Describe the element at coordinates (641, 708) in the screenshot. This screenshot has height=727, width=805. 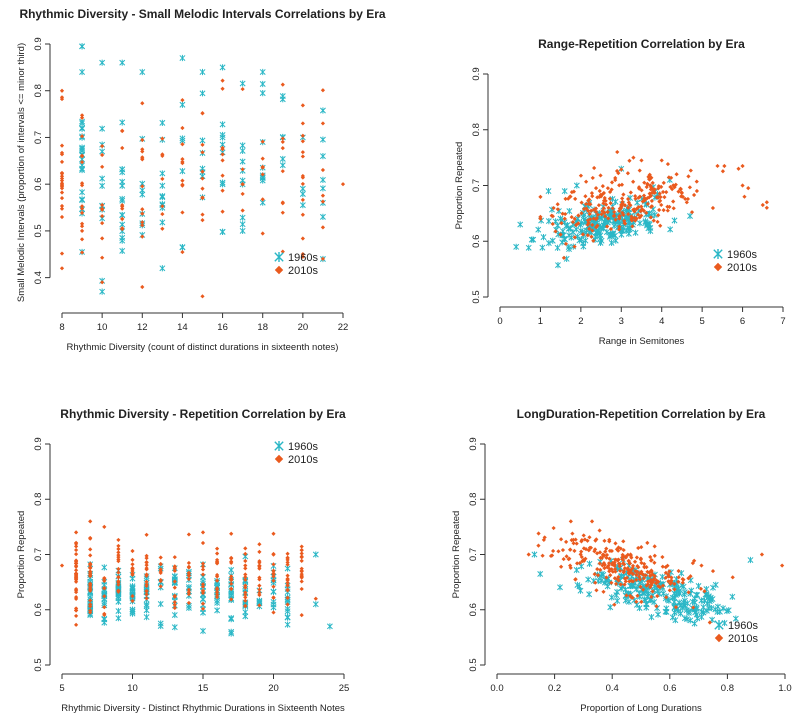
I see `x-axis-label: Proportion of Long Durations` at that location.